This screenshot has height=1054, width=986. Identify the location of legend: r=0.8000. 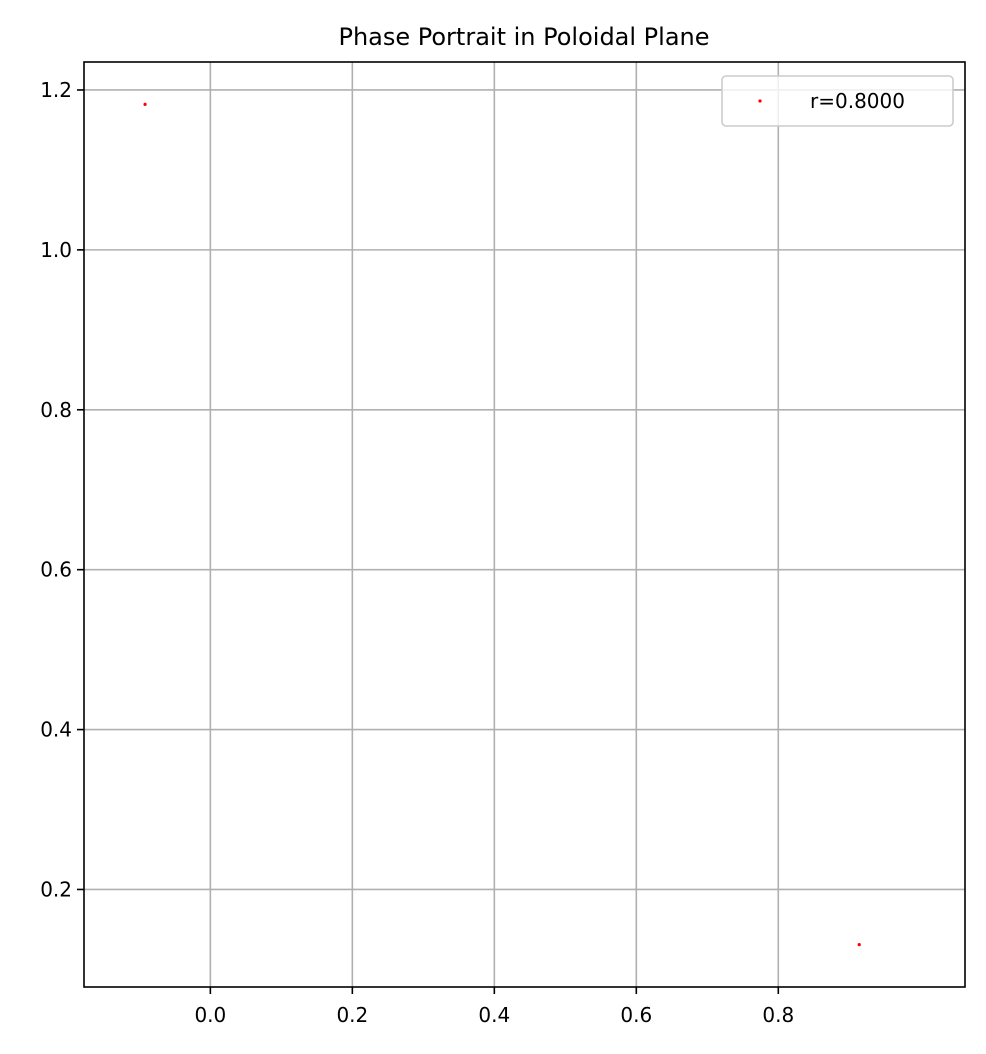
(837, 101).